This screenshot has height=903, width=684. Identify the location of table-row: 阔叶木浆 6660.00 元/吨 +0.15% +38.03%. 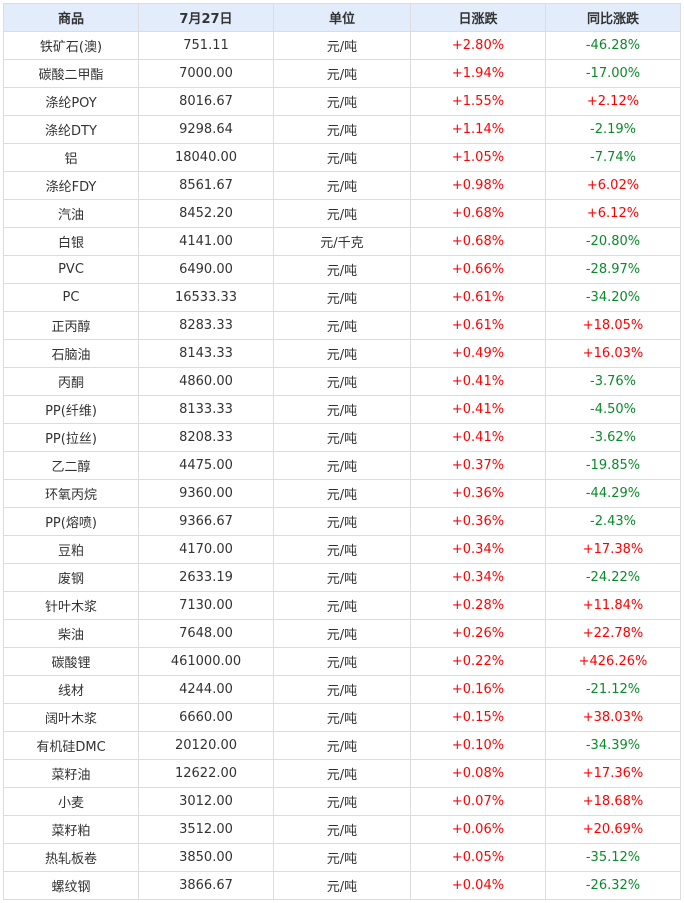
(342, 717).